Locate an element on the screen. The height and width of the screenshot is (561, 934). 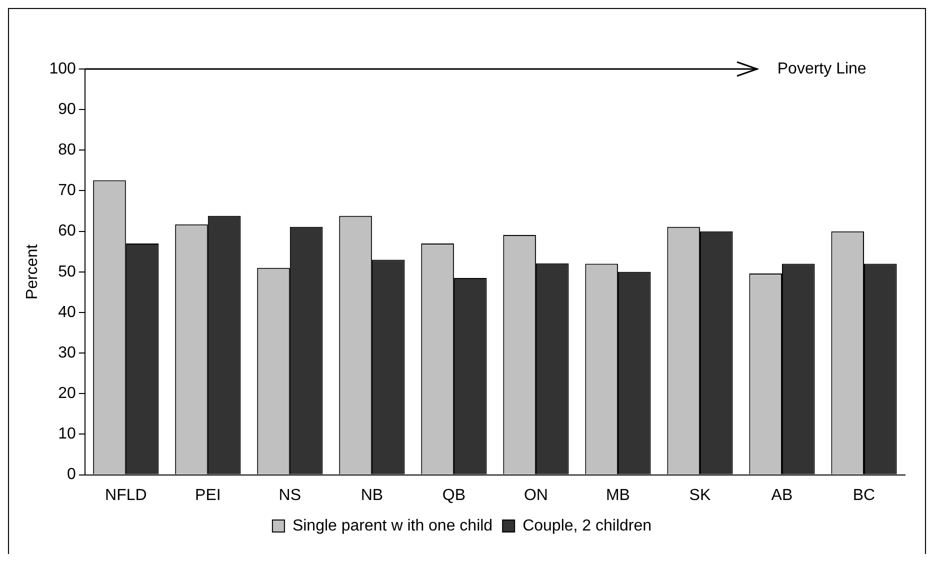
y-tick-label: 10 is located at coordinates (67, 434).